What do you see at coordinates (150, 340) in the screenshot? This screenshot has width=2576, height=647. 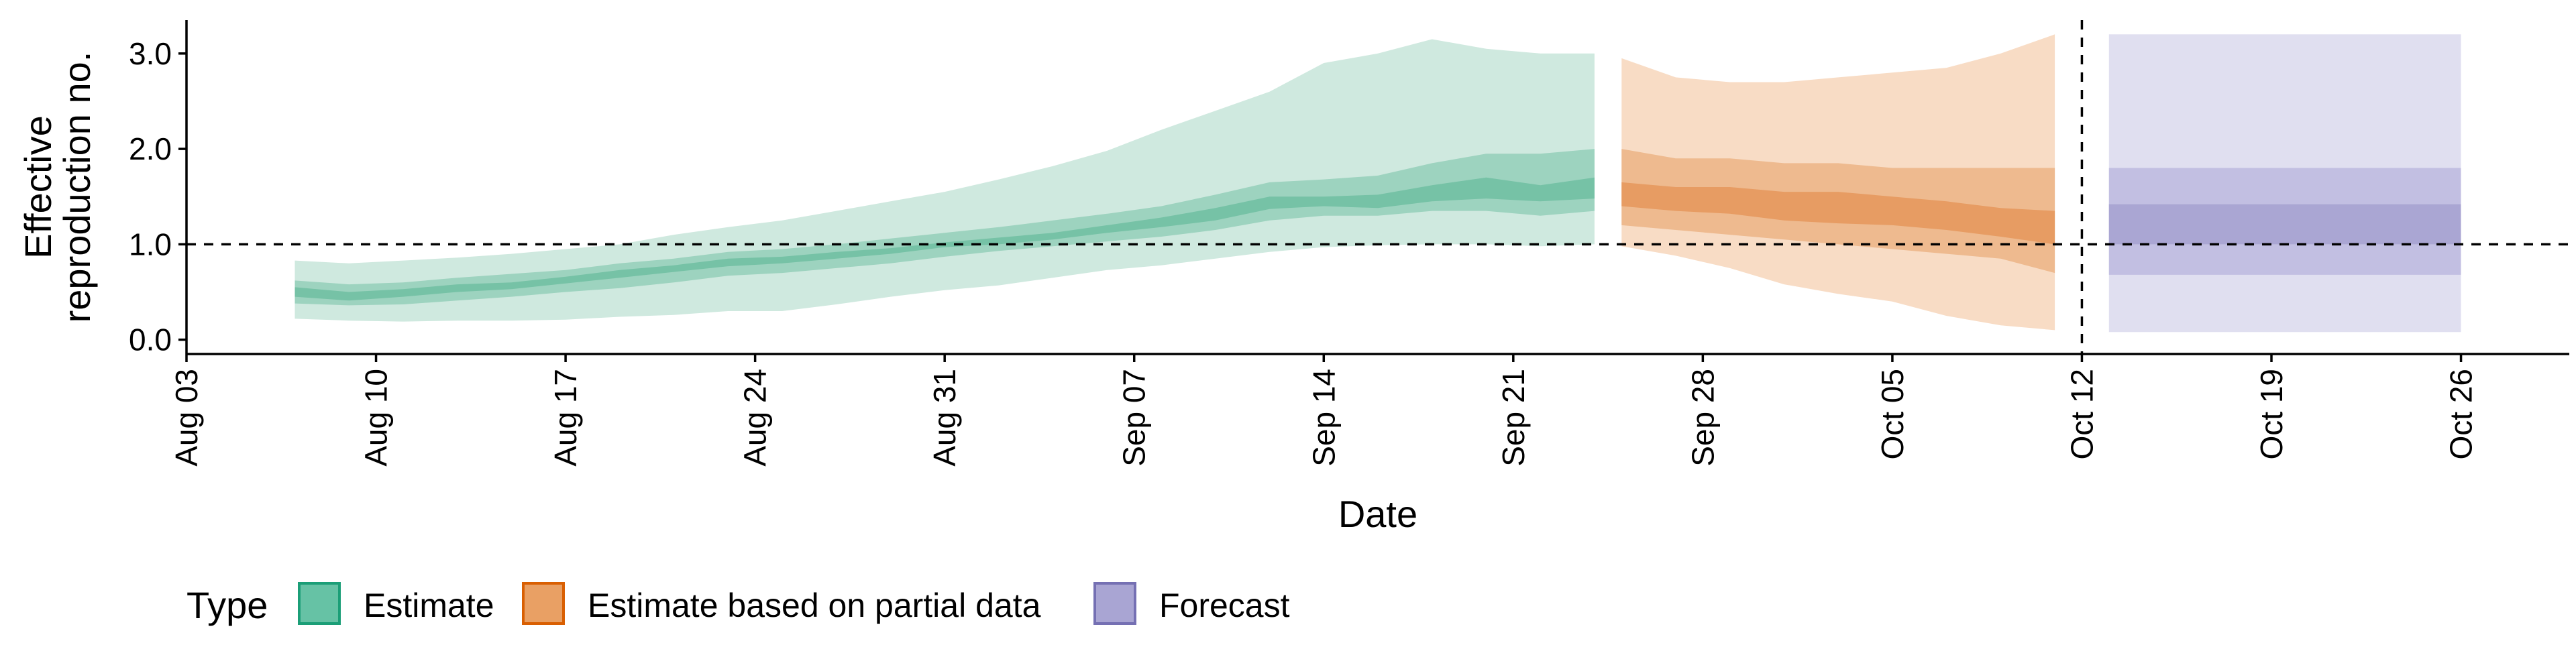 I see `y-tick-label: 0.0` at bounding box center [150, 340].